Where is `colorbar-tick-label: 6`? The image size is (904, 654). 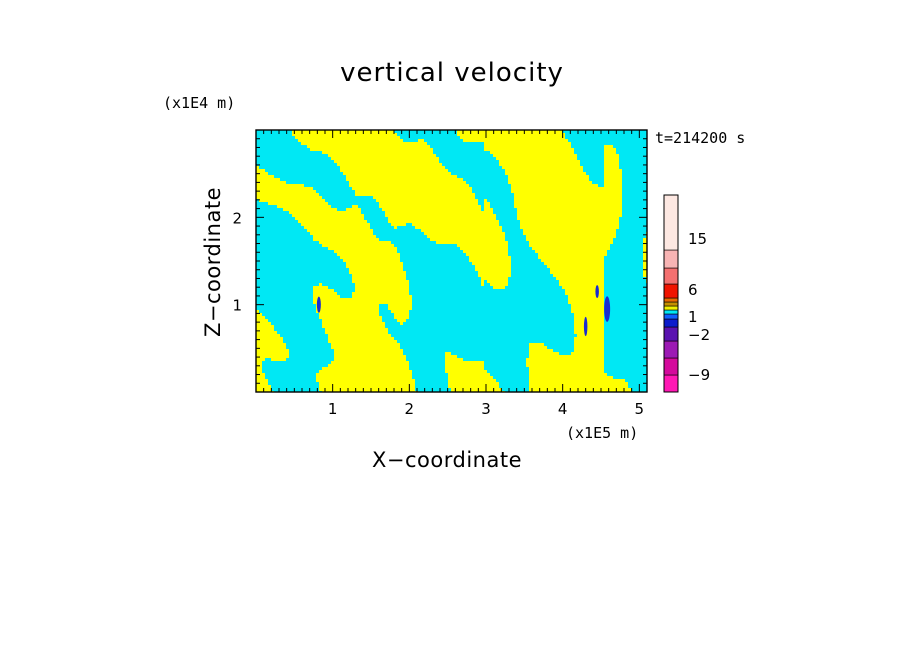 colorbar-tick-label: 6 is located at coordinates (693, 290).